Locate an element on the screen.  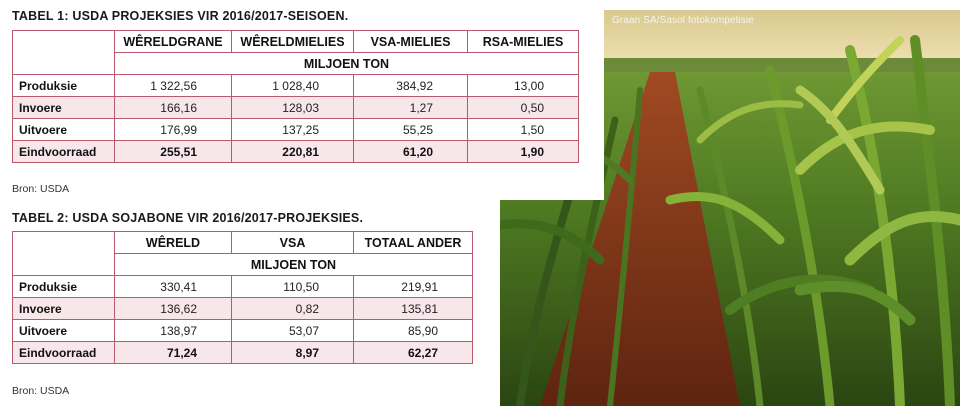
table-cell: 219,91 is located at coordinates (413, 286).